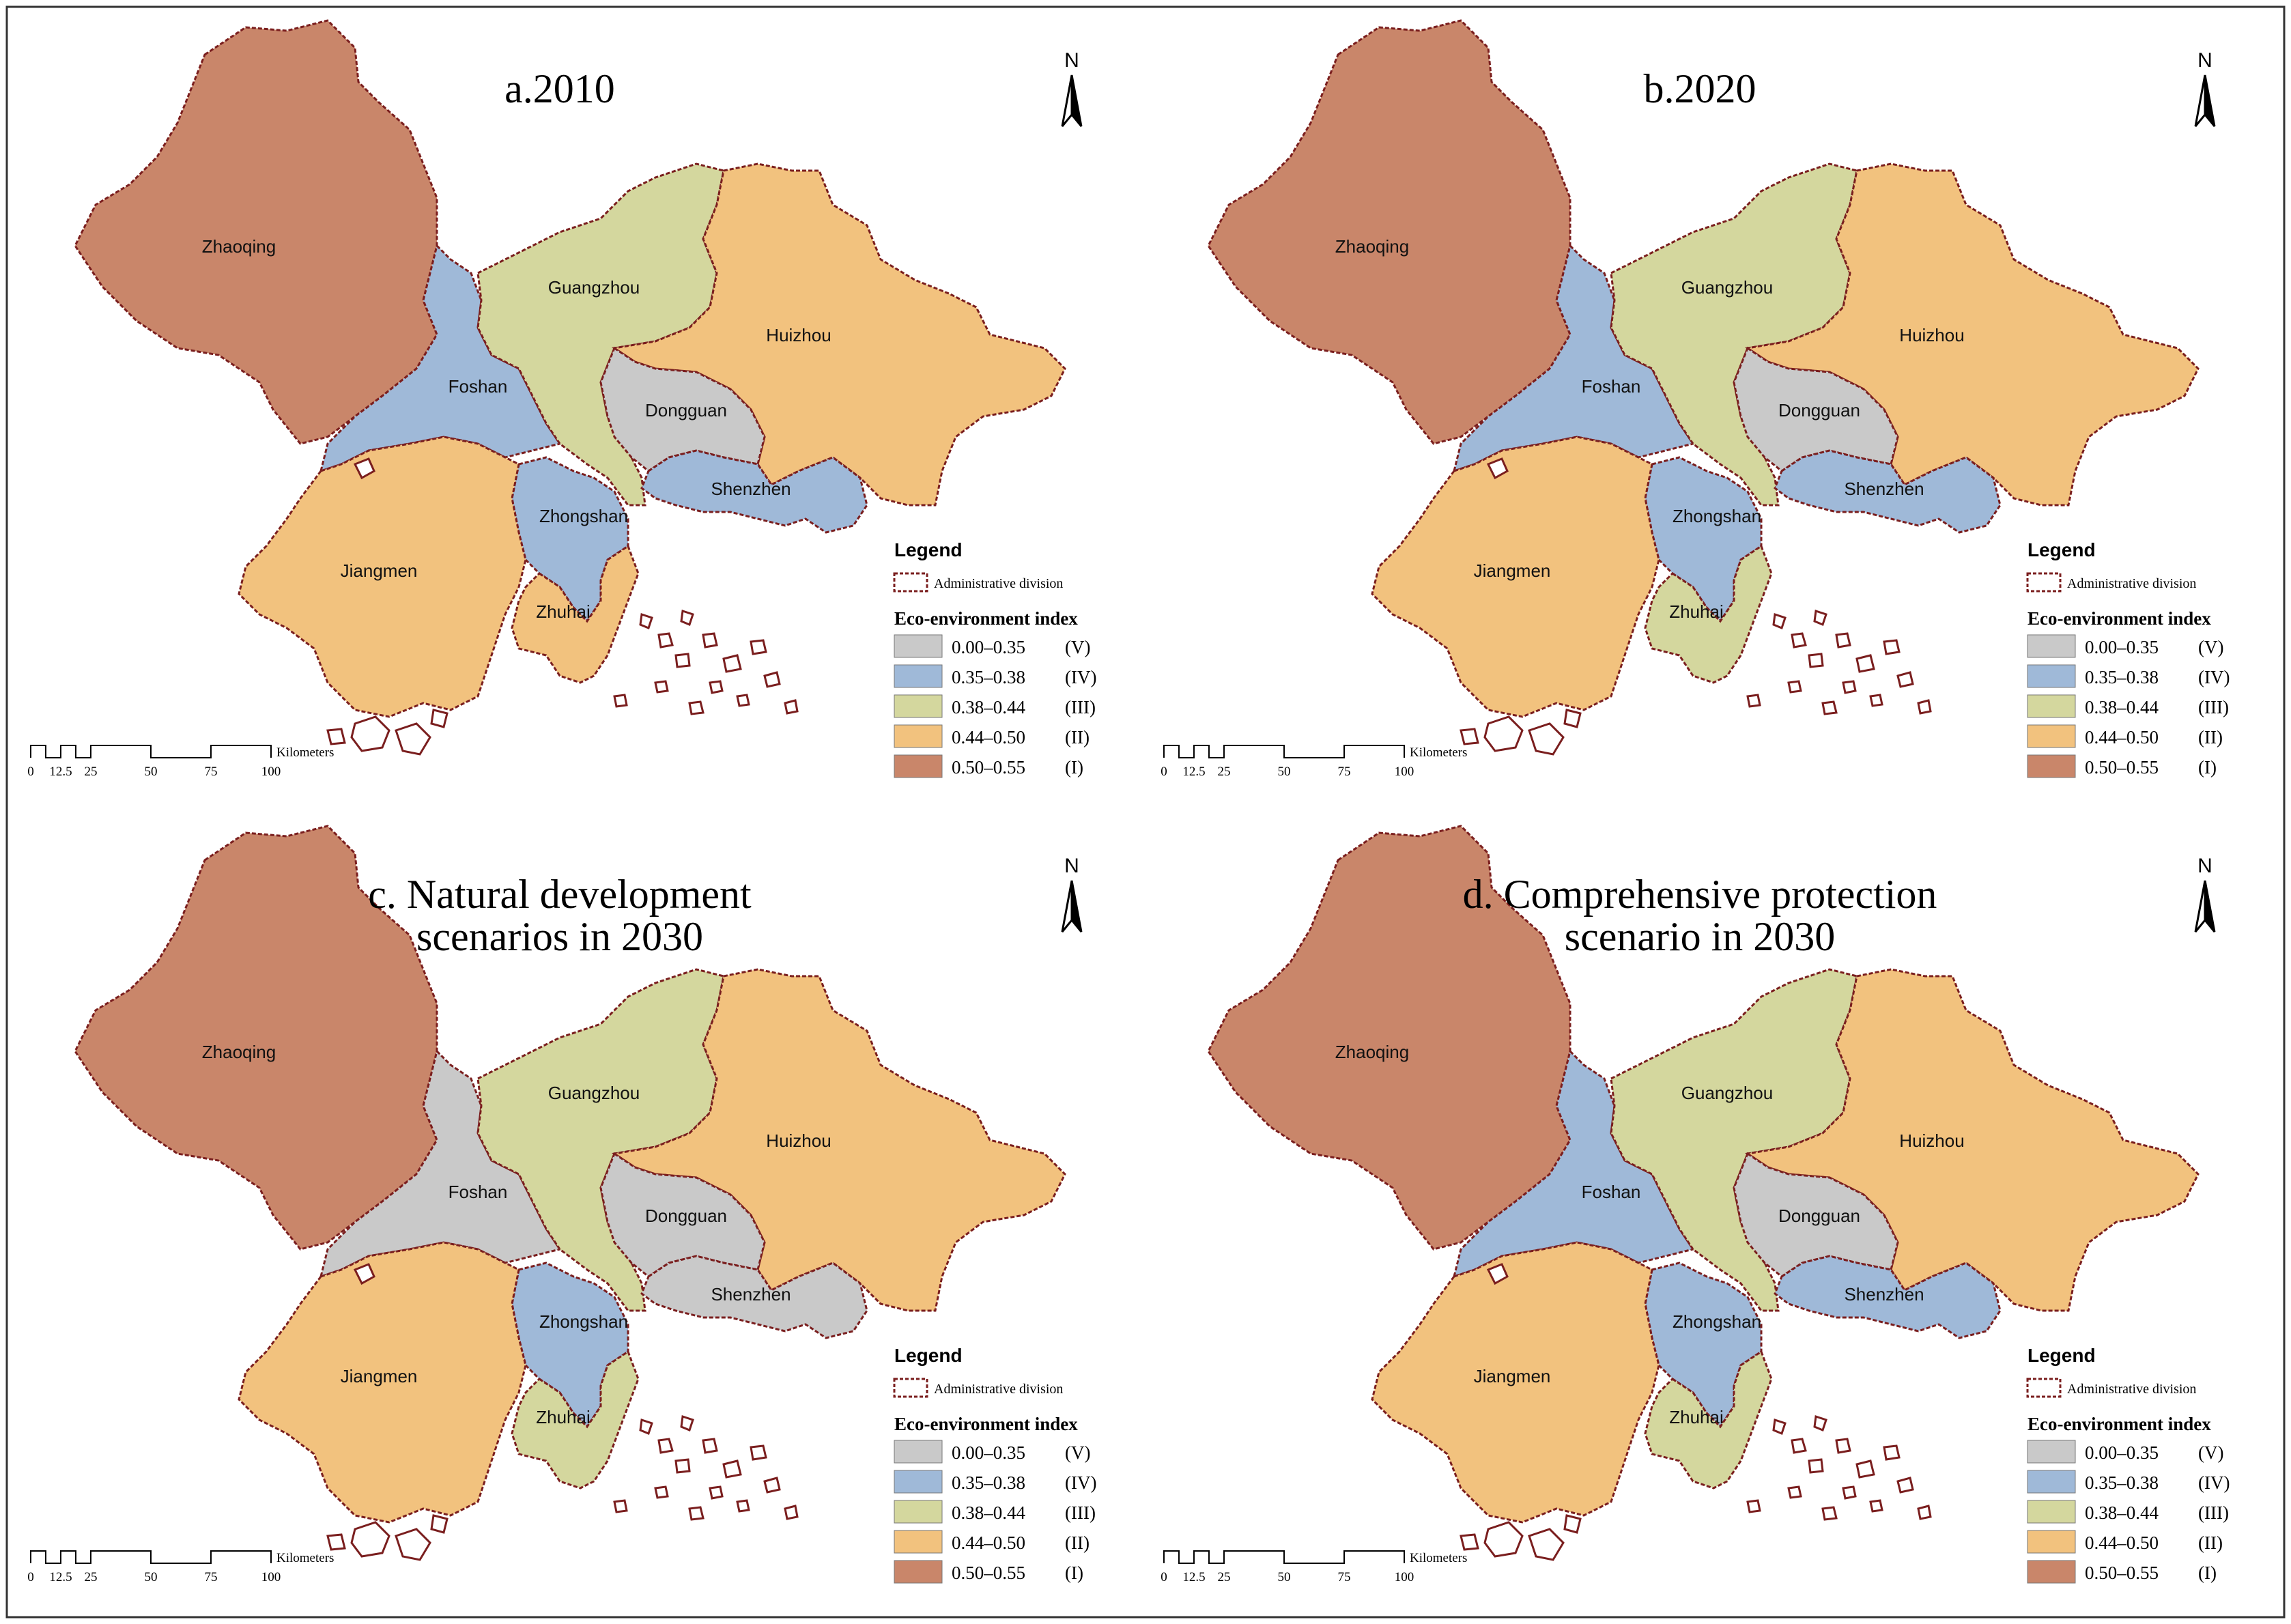 Image resolution: width=2291 pixels, height=1624 pixels. Describe the element at coordinates (1077, 1452) in the screenshot. I see `legend-grade: (V)` at that location.